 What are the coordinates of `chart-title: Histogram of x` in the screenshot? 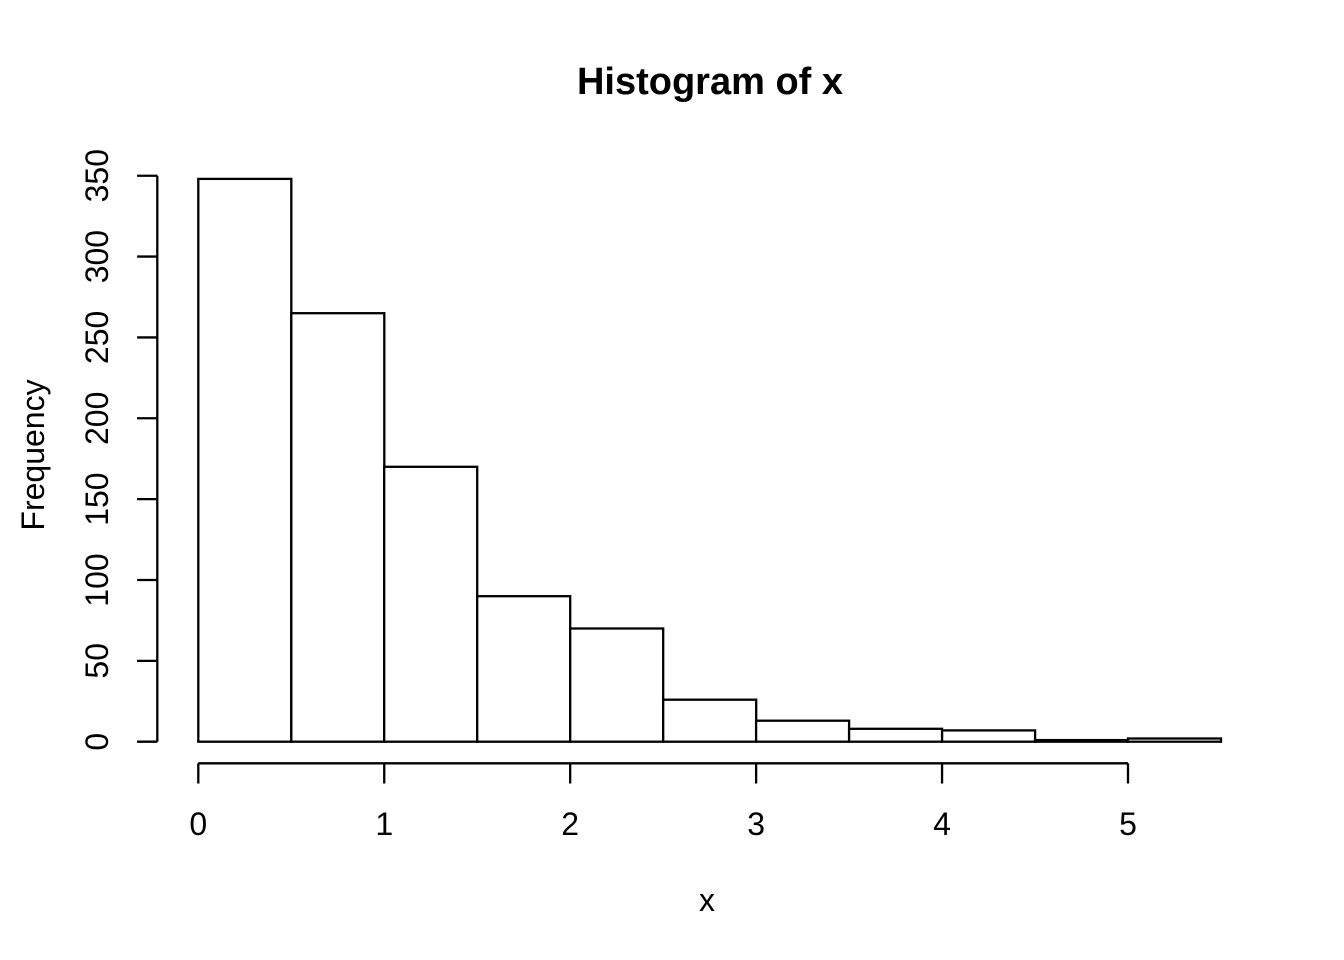 It's located at (710, 82).